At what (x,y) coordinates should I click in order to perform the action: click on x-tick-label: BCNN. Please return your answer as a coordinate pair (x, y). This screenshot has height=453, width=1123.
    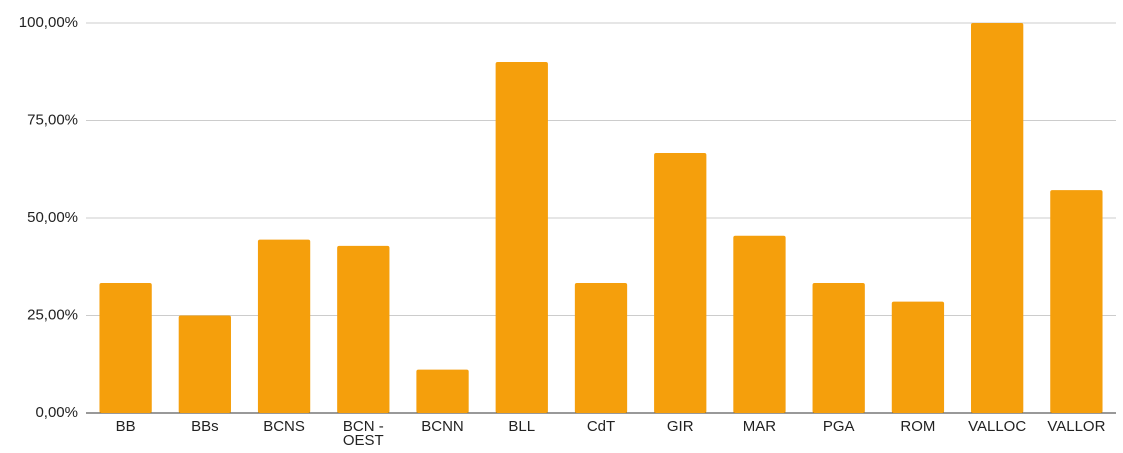
    Looking at the image, I should click on (442, 426).